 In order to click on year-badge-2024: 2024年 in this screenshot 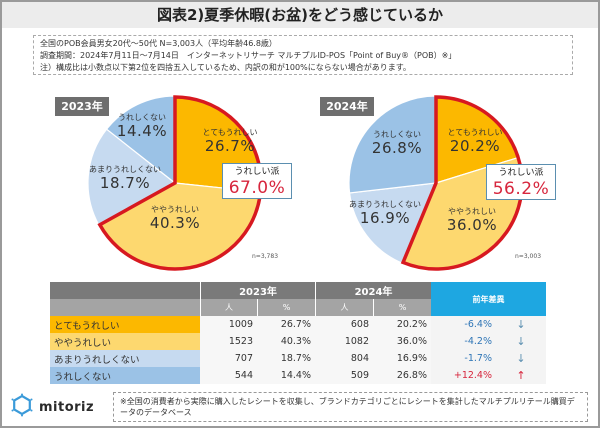, I will do `click(347, 106)`.